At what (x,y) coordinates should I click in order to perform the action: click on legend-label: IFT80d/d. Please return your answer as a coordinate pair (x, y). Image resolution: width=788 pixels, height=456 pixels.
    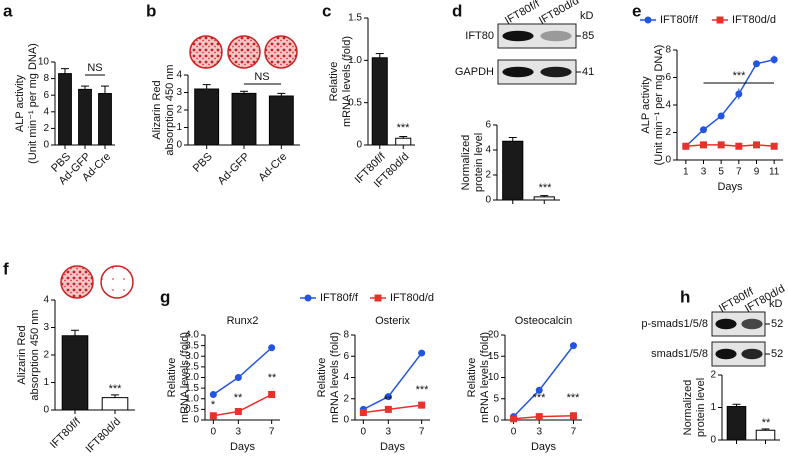
    Looking at the image, I should click on (412, 298).